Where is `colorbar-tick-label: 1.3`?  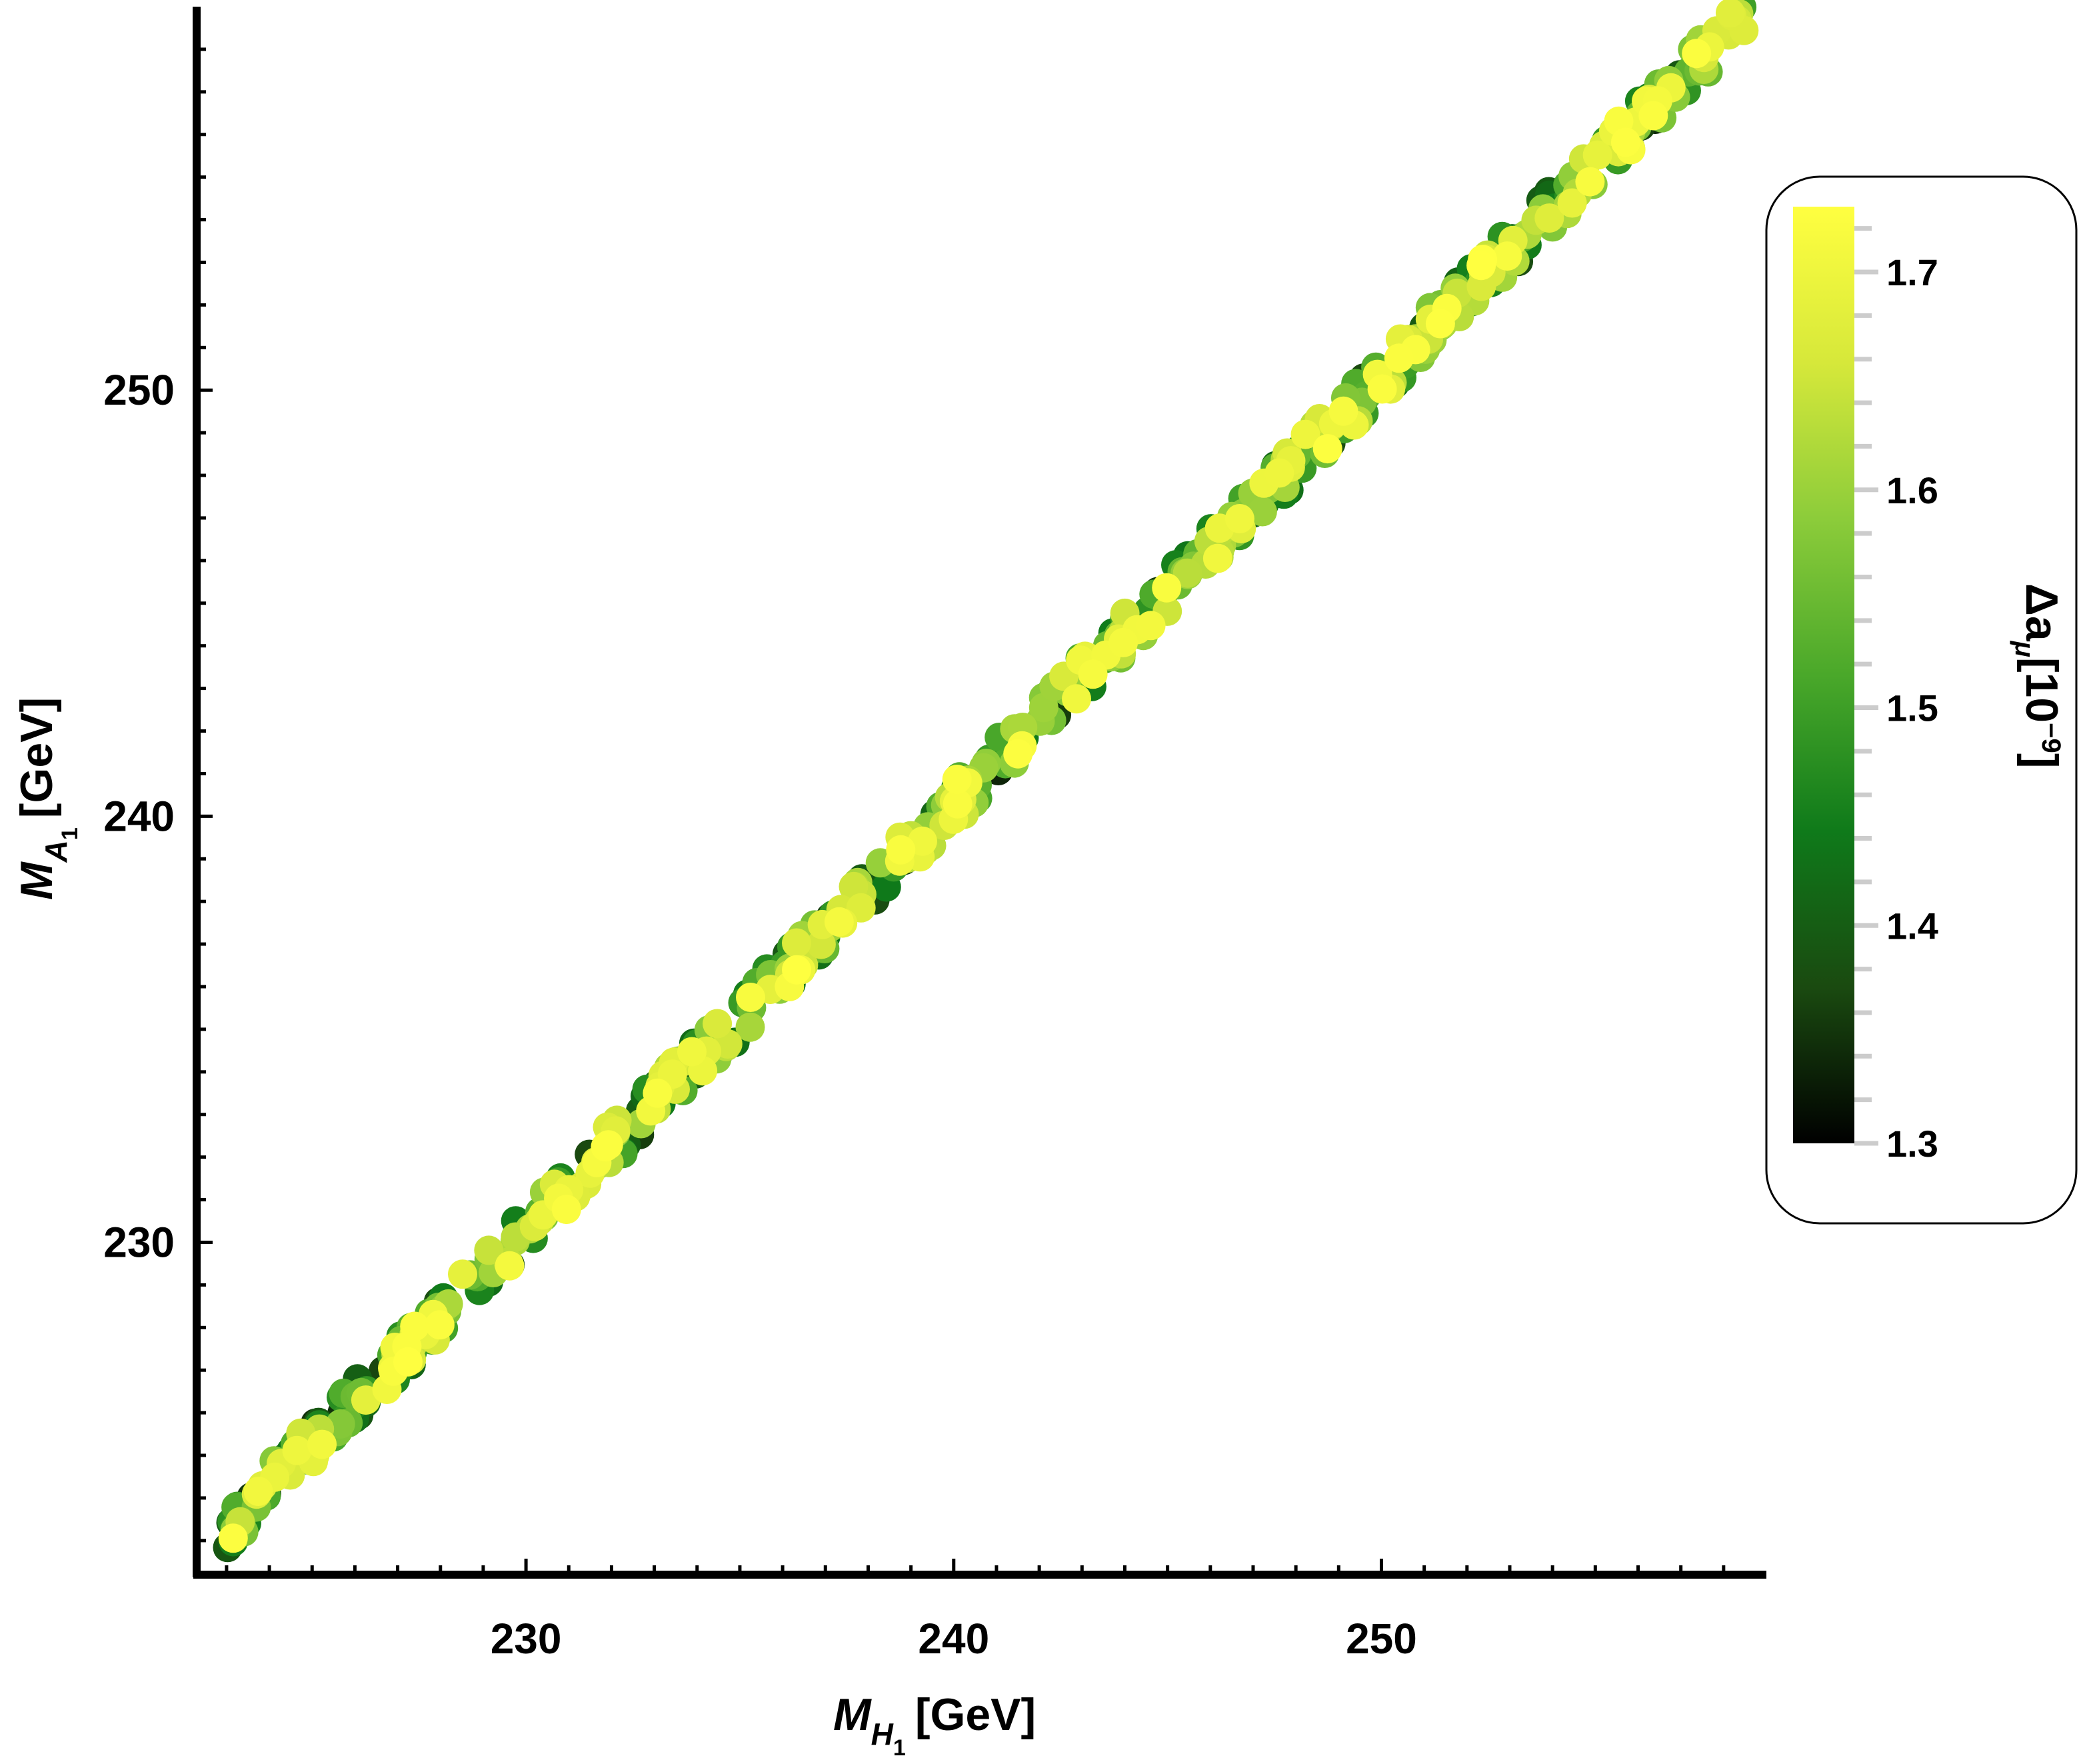
colorbar-tick-label: 1.3 is located at coordinates (1912, 1144).